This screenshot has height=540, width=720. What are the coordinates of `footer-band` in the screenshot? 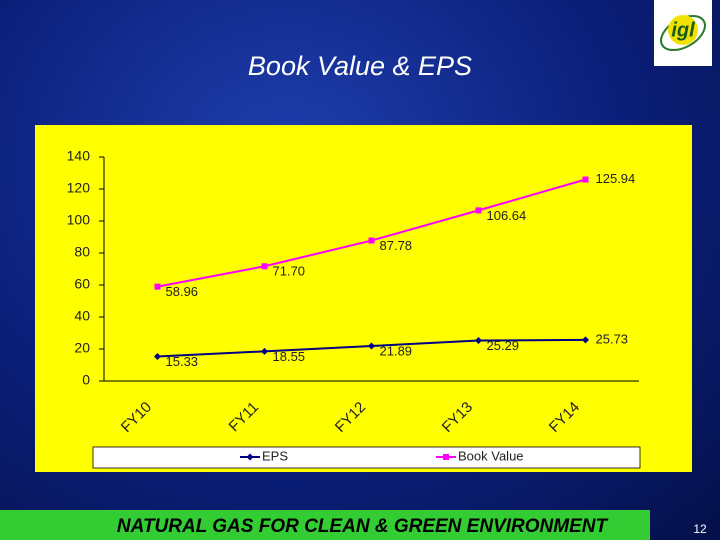 It's located at (325, 525).